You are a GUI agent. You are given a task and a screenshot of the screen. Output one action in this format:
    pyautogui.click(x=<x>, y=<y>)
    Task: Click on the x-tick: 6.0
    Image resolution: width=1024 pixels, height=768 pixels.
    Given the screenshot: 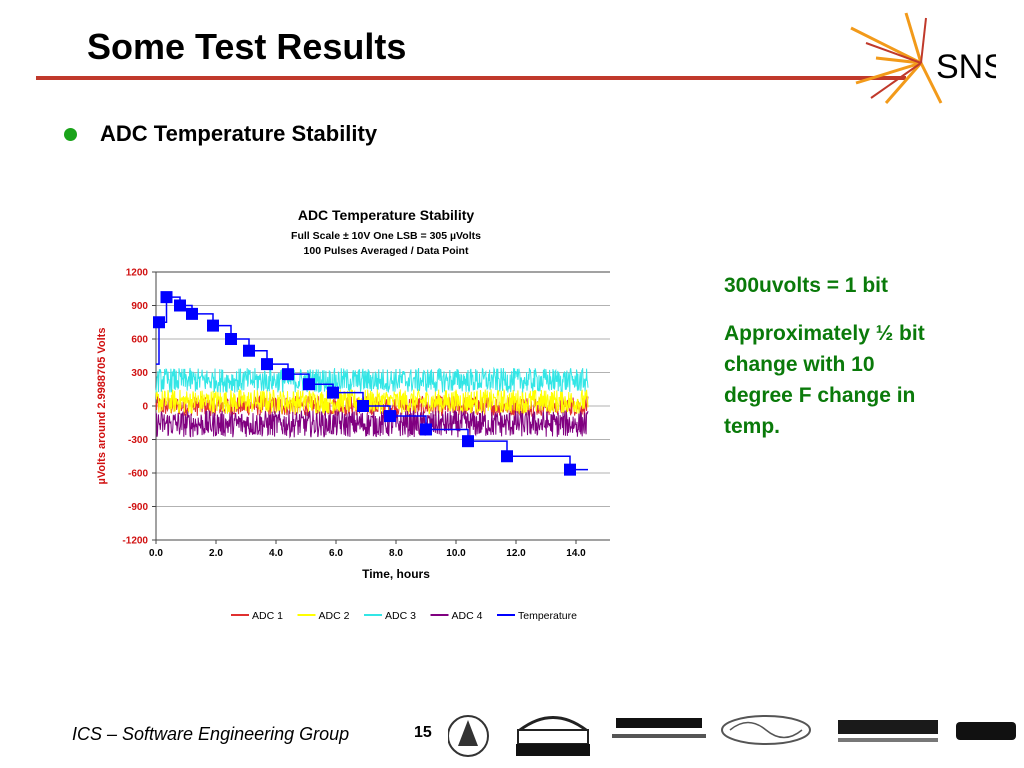 What is the action you would take?
    pyautogui.click(x=336, y=553)
    